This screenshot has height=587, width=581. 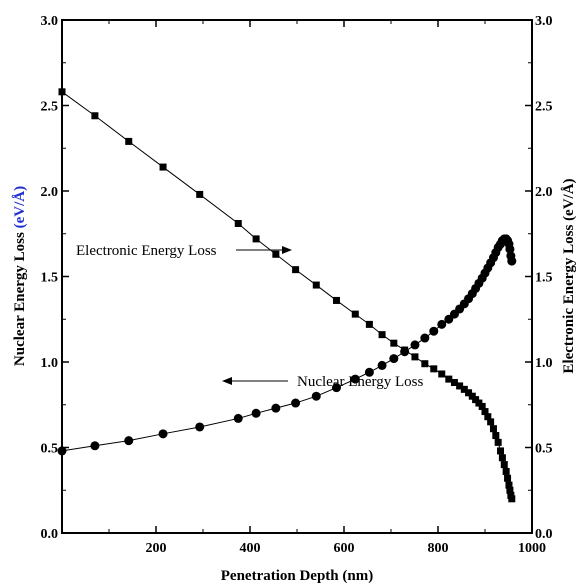 I want to click on y-axis-right-title: Electronic Energy Loss (eV/Å), so click(x=569, y=275).